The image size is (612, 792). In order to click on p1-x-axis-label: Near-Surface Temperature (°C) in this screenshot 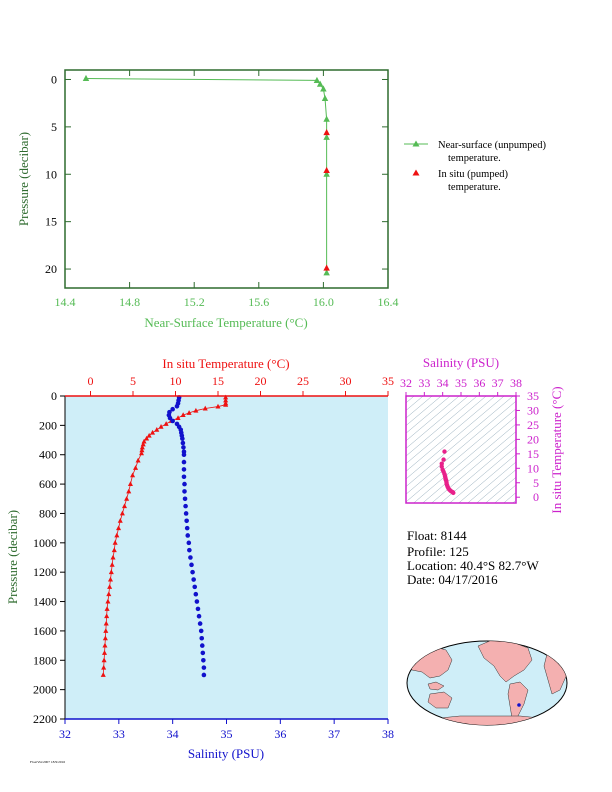, I will do `click(225, 322)`.